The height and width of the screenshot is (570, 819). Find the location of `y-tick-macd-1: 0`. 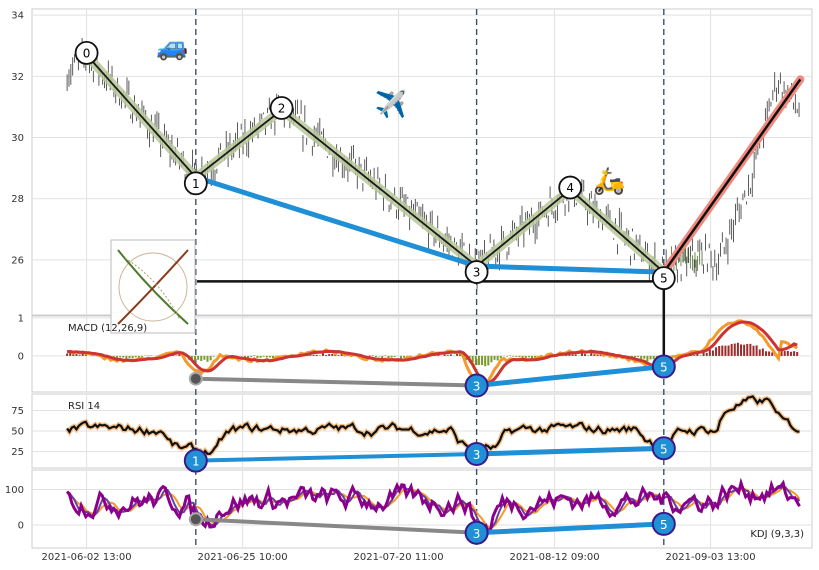

y-tick-macd-1: 0 is located at coordinates (21, 356).